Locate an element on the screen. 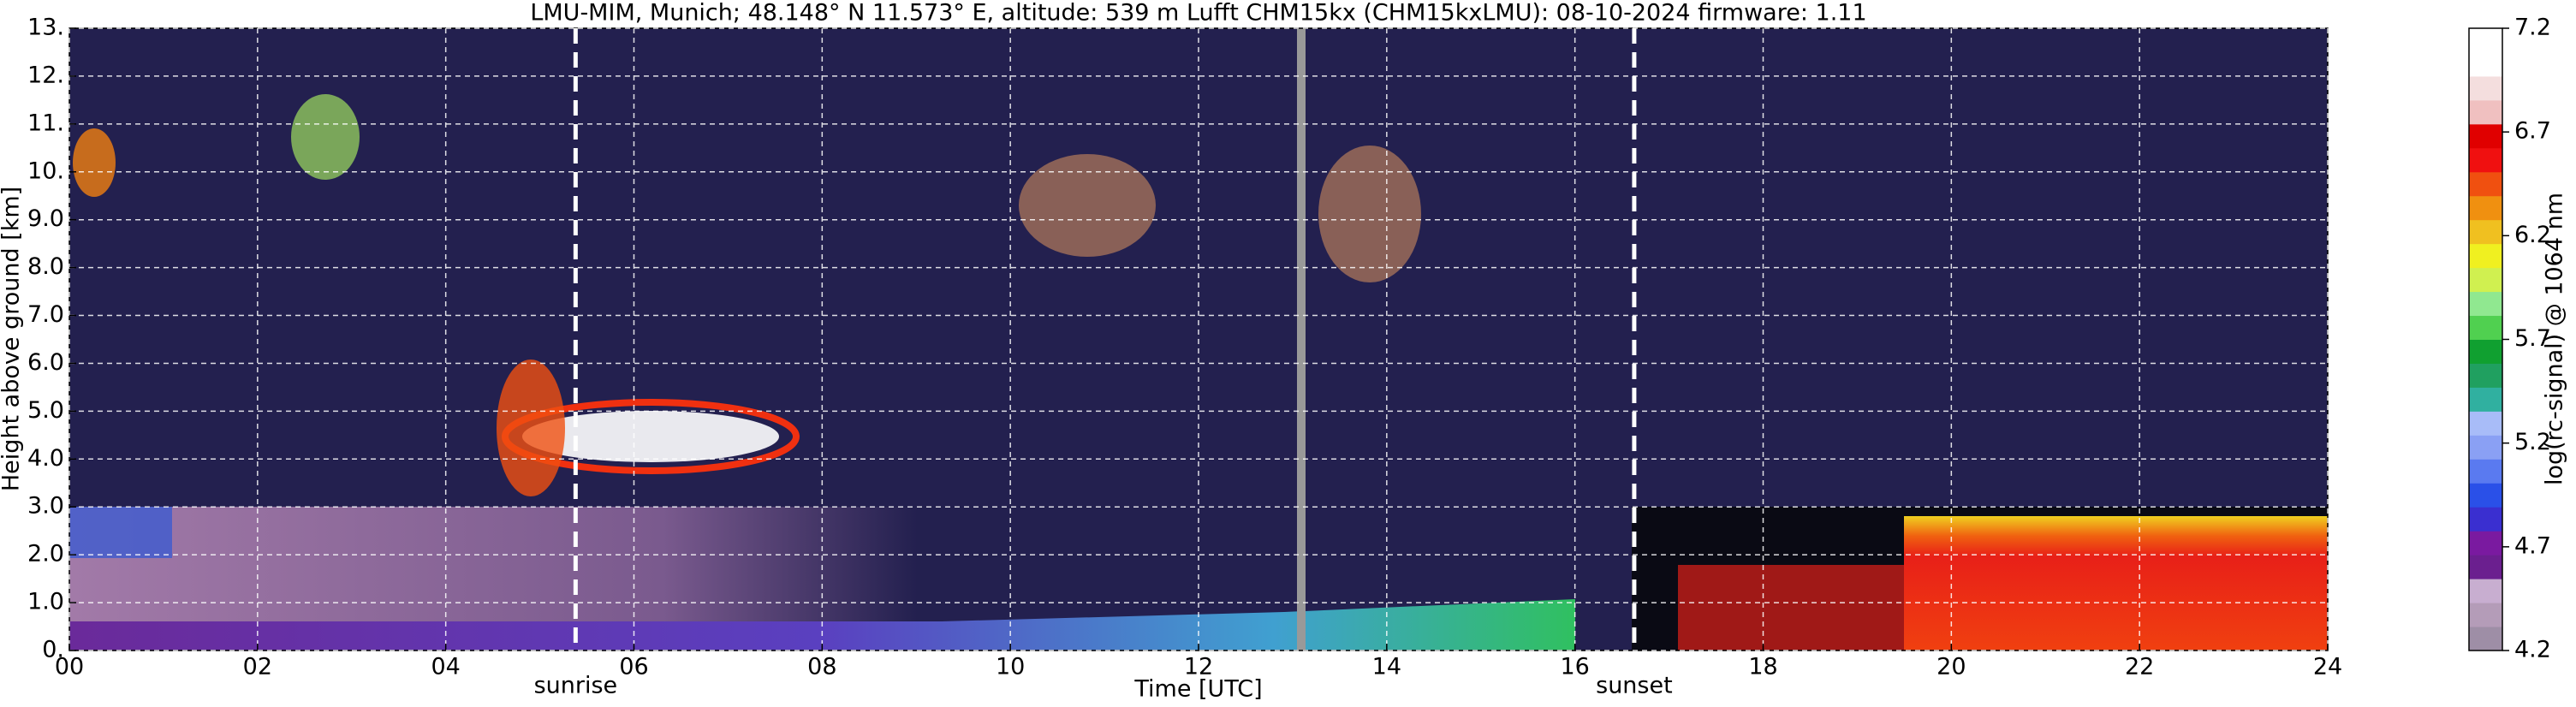 The image size is (2576, 707). y-tick-label: 2.0 is located at coordinates (45, 554).